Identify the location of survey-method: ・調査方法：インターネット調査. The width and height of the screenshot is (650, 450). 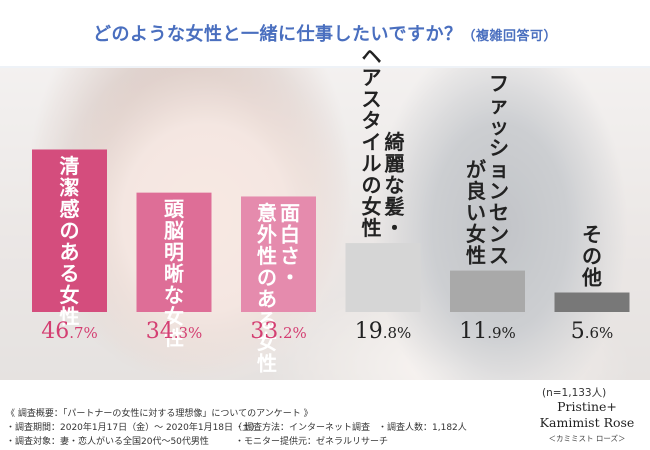
(303, 428).